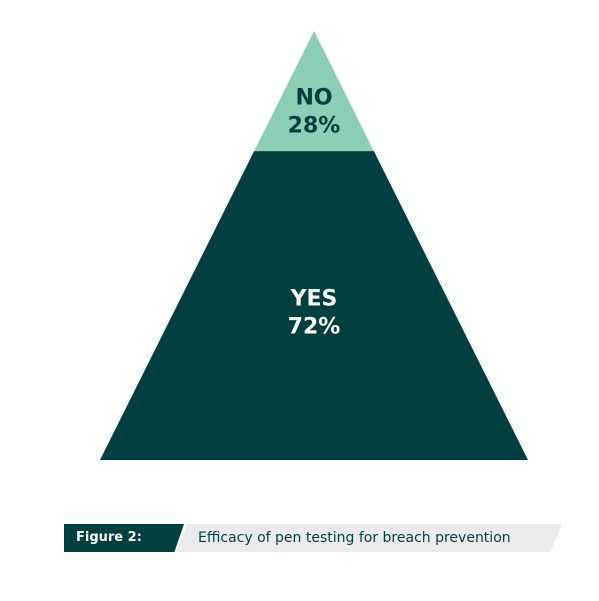 The height and width of the screenshot is (601, 599). I want to click on segment-value-yes: 72%, so click(314, 327).